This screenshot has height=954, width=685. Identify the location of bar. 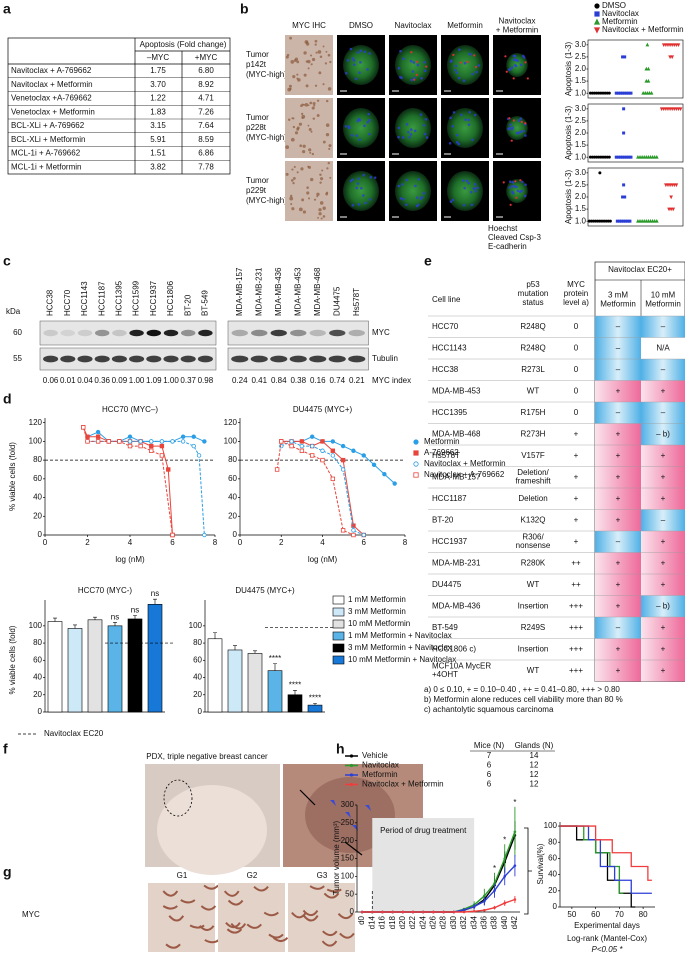
(135, 665).